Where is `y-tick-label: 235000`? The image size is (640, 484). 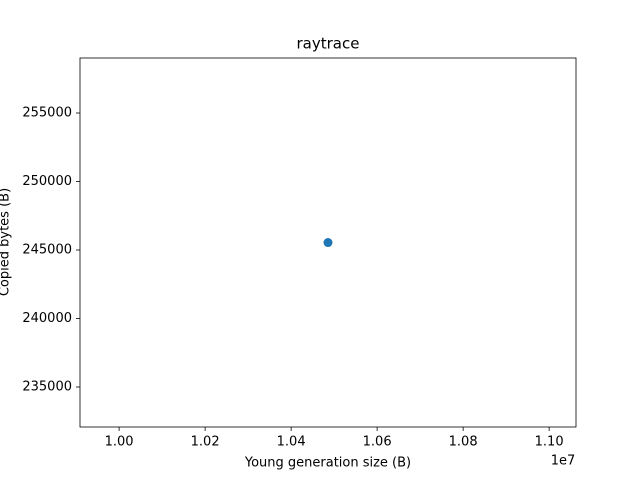
y-tick-label: 235000 is located at coordinates (47, 386).